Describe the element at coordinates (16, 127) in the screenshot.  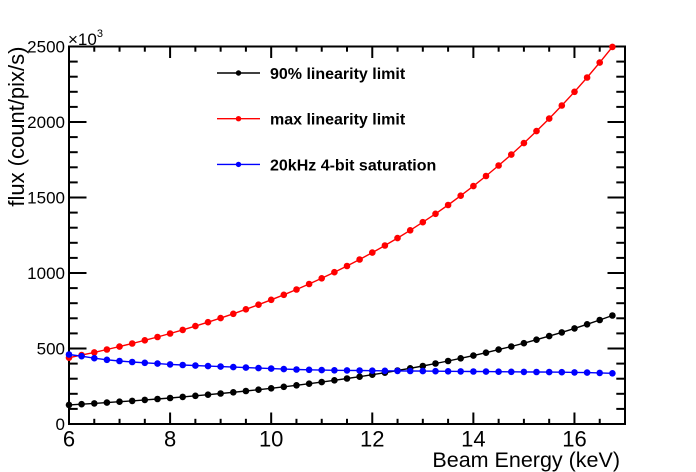
I see `y-axis-title: flux (count/pix/s)` at that location.